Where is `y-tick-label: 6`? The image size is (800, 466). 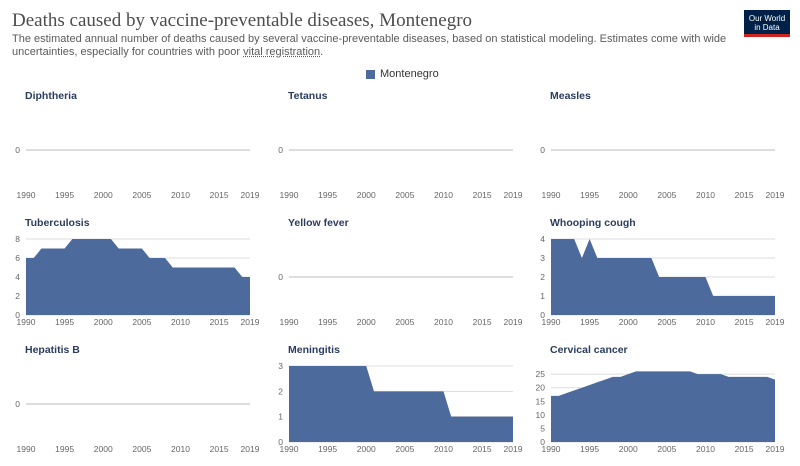 y-tick-label: 6 is located at coordinates (17, 258).